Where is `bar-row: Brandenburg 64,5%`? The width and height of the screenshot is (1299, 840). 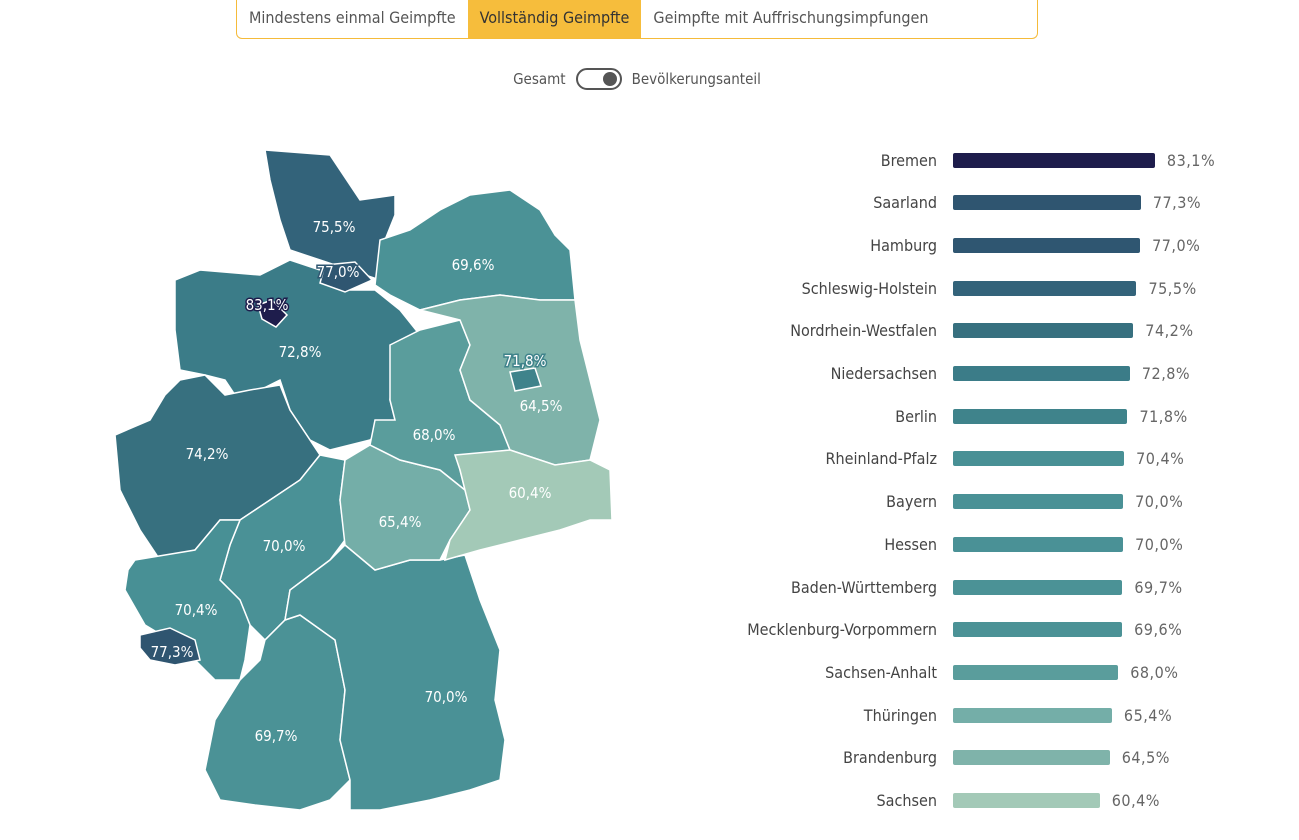
bar-row: Brandenburg 64,5% is located at coordinates (885, 758).